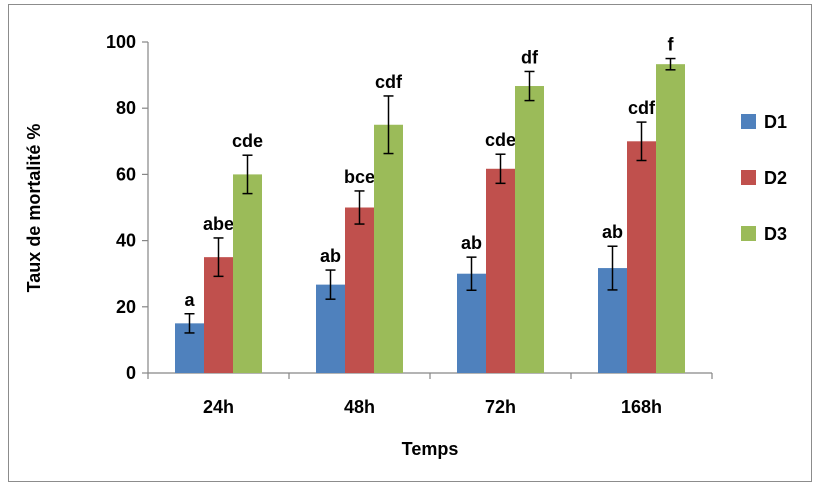 The height and width of the screenshot is (486, 819). I want to click on y-tick-label: 60, so click(126, 174).